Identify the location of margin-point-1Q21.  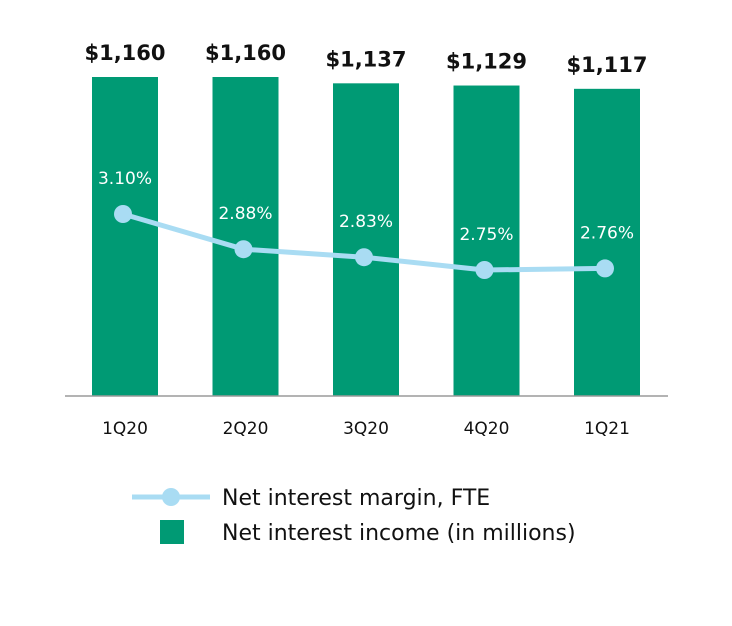
(605, 268).